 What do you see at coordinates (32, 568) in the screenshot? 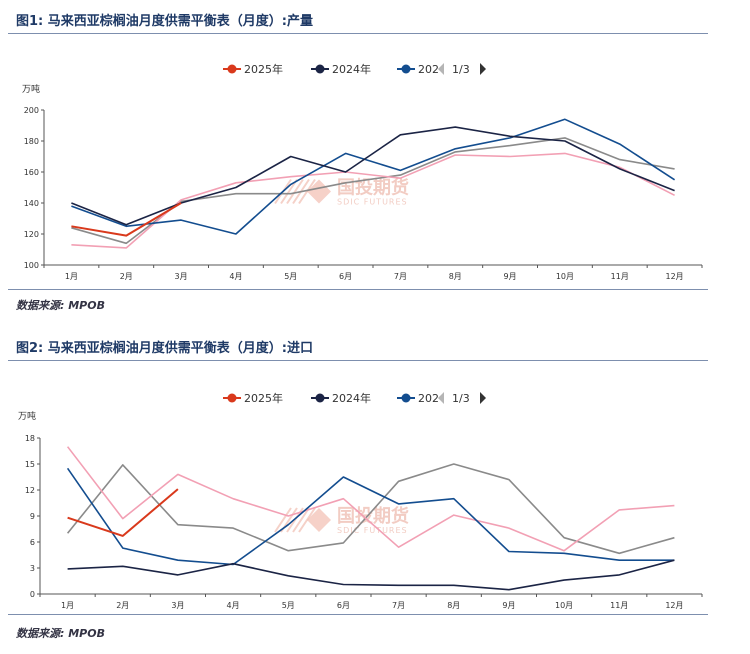
I see `y-tick-label: 3` at bounding box center [32, 568].